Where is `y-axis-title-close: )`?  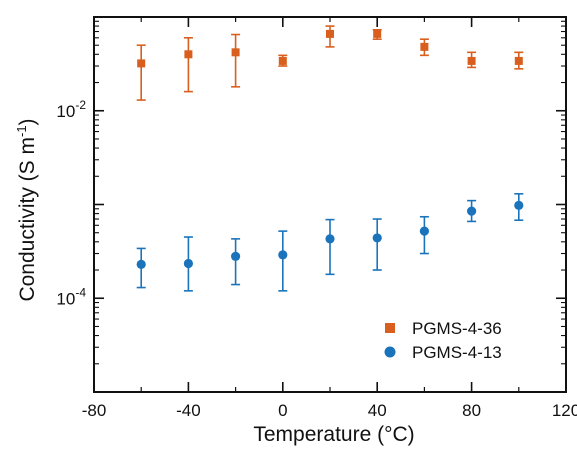
y-axis-title-close: ) is located at coordinates (27, 121).